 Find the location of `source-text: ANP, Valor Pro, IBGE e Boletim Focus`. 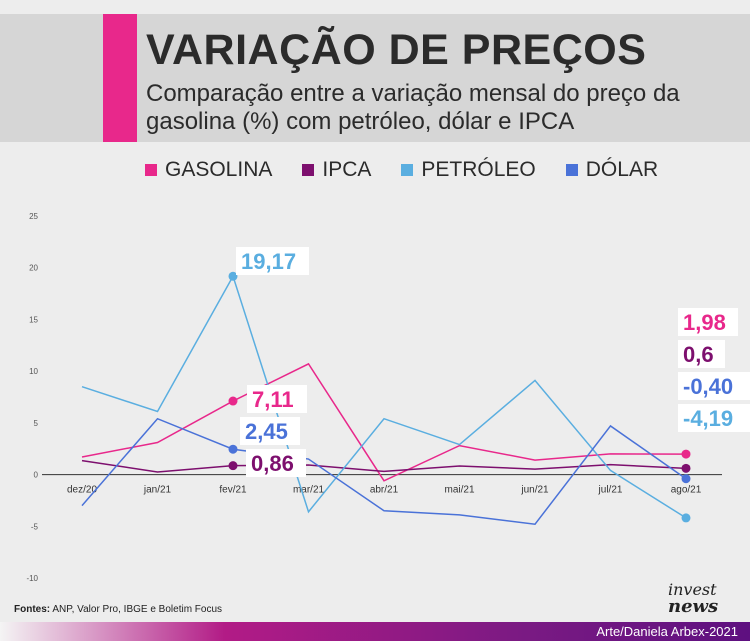

source-text: ANP, Valor Pro, IBGE e Boletim Focus is located at coordinates (136, 609).